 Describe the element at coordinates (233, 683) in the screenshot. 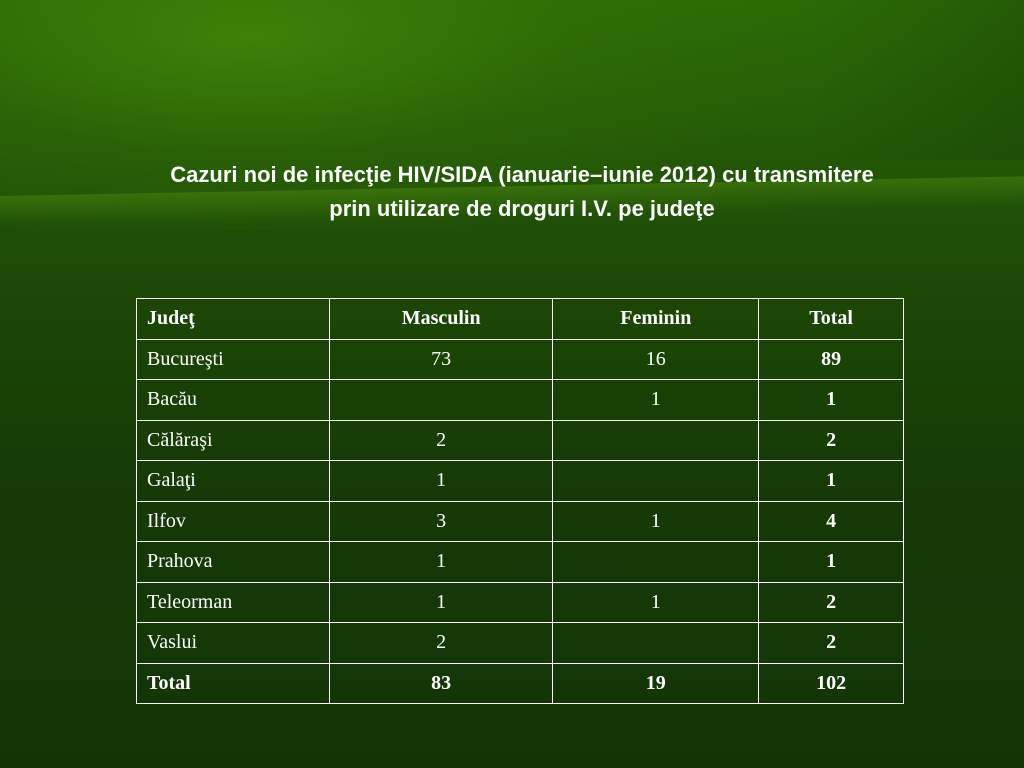

I see `totals-label: Total` at that location.